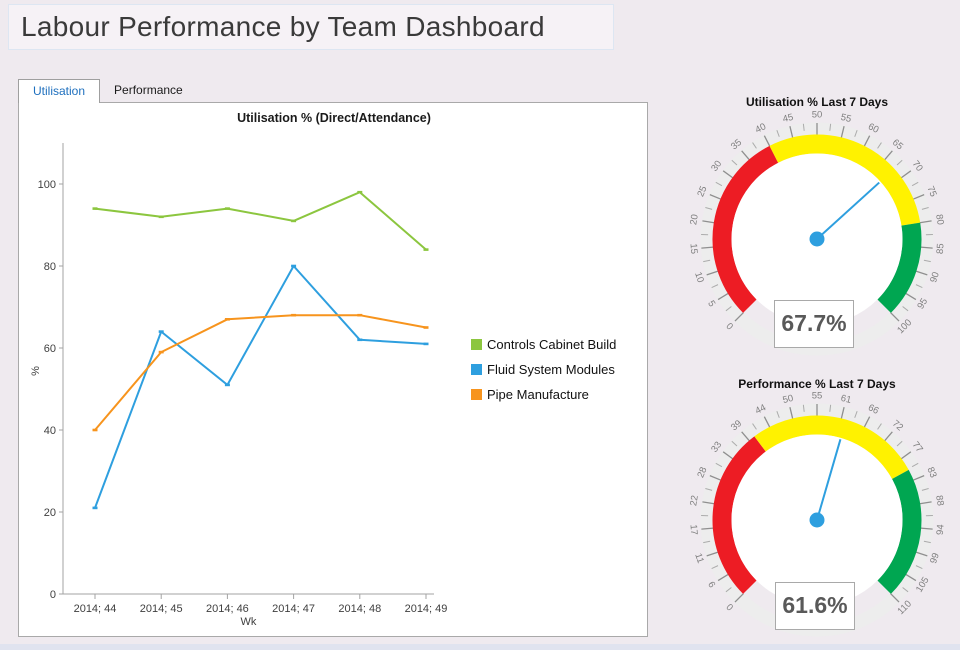 The image size is (960, 650). I want to click on bottom-scroll-strip, so click(480, 647).